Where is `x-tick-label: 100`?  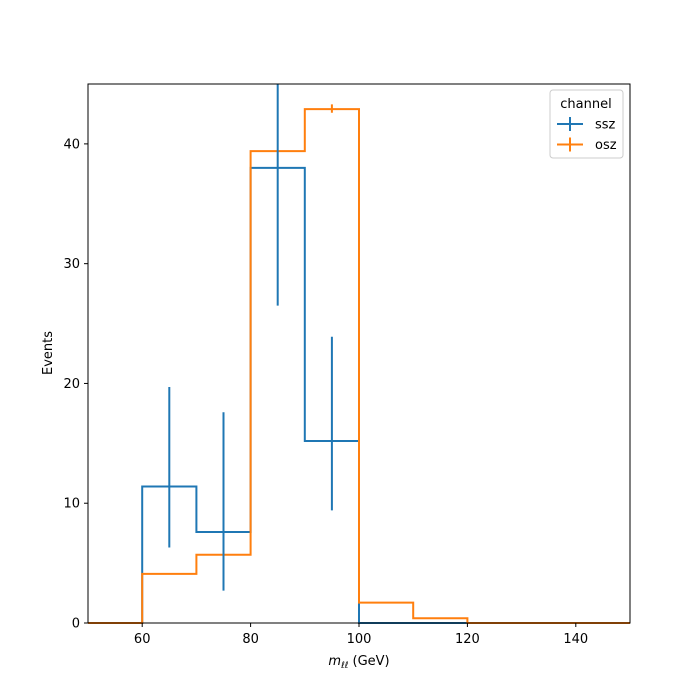
x-tick-label: 100 is located at coordinates (359, 639).